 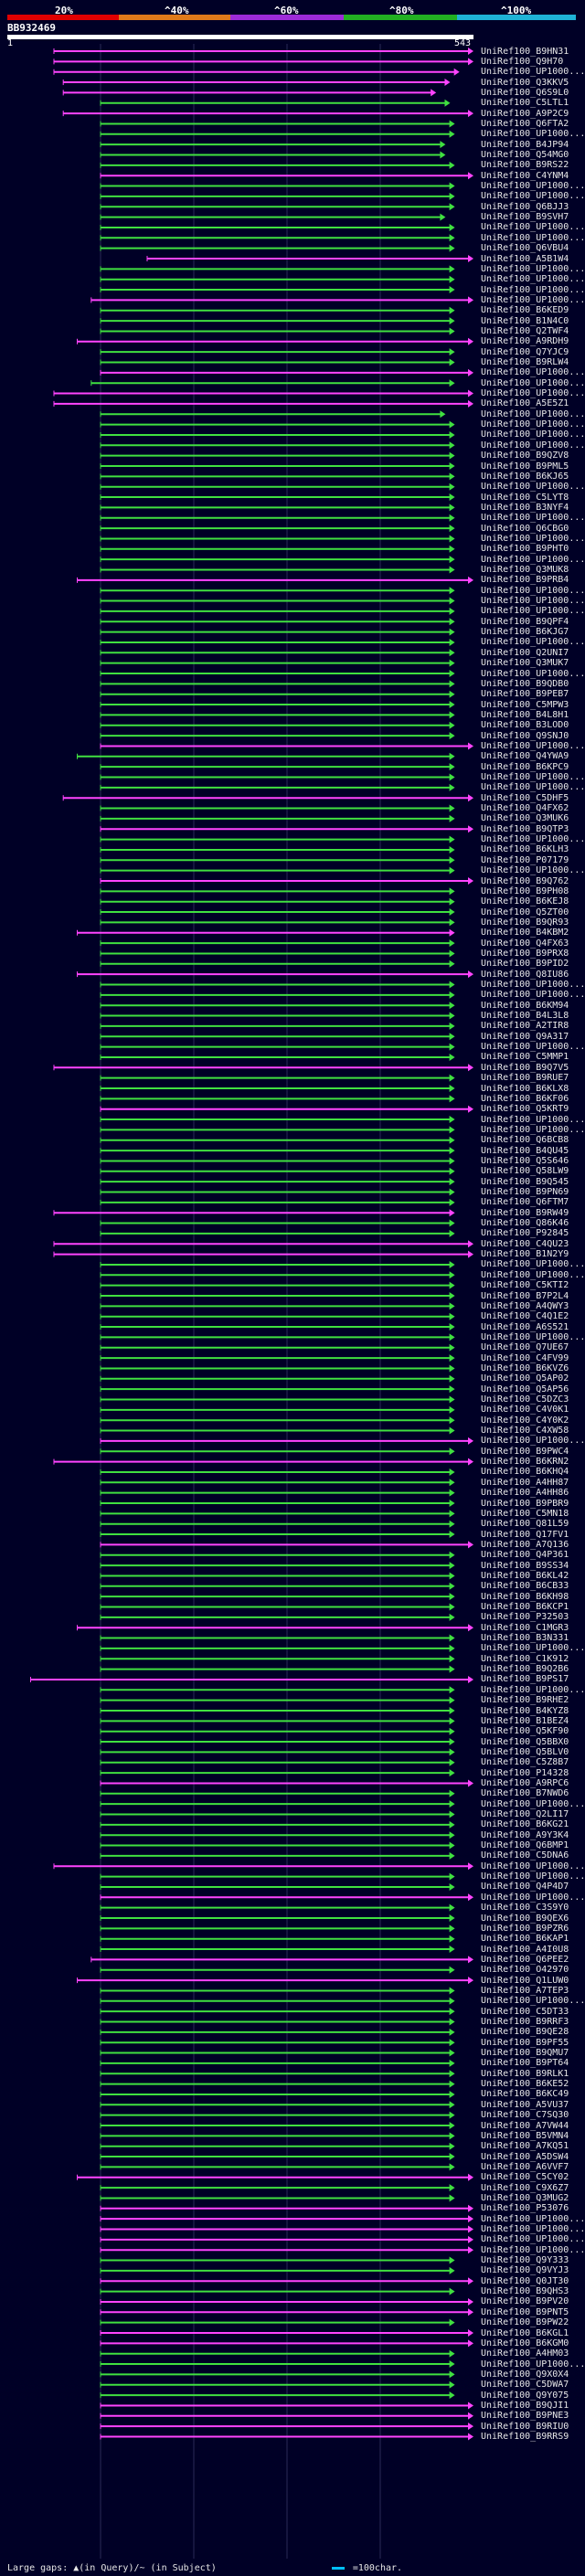 What do you see at coordinates (525, 341) in the screenshot?
I see `hit-label: UniRef100_A9RDH9` at bounding box center [525, 341].